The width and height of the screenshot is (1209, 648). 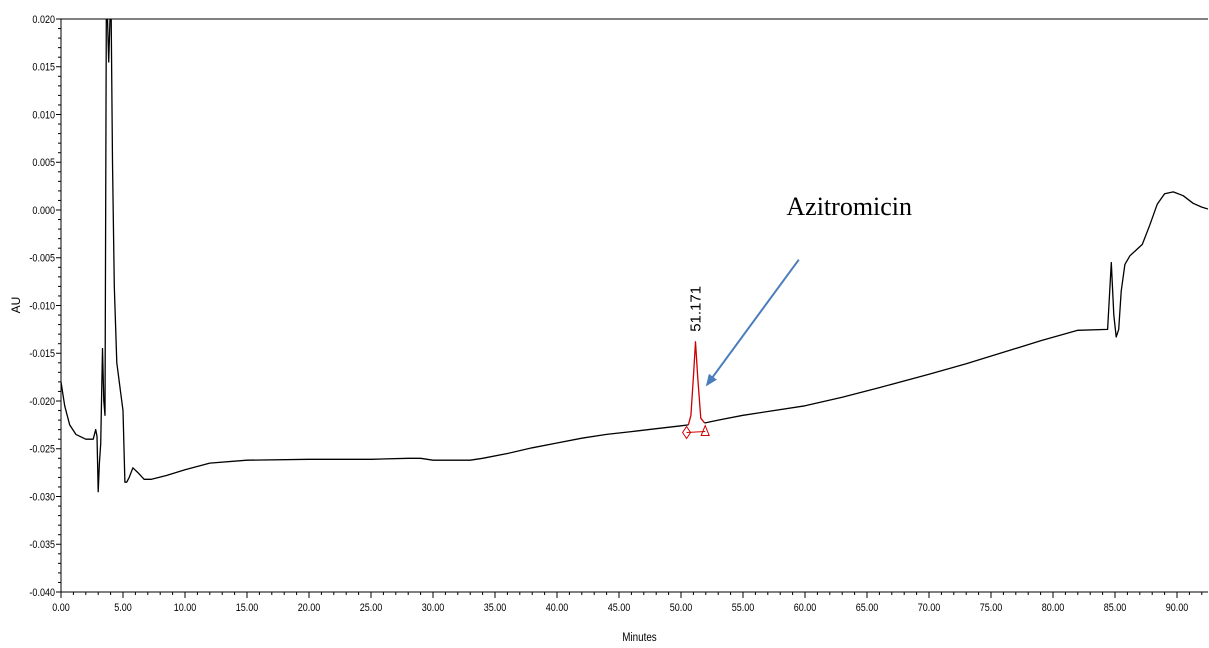 I want to click on x-tick-label: 30.00, so click(x=433, y=608).